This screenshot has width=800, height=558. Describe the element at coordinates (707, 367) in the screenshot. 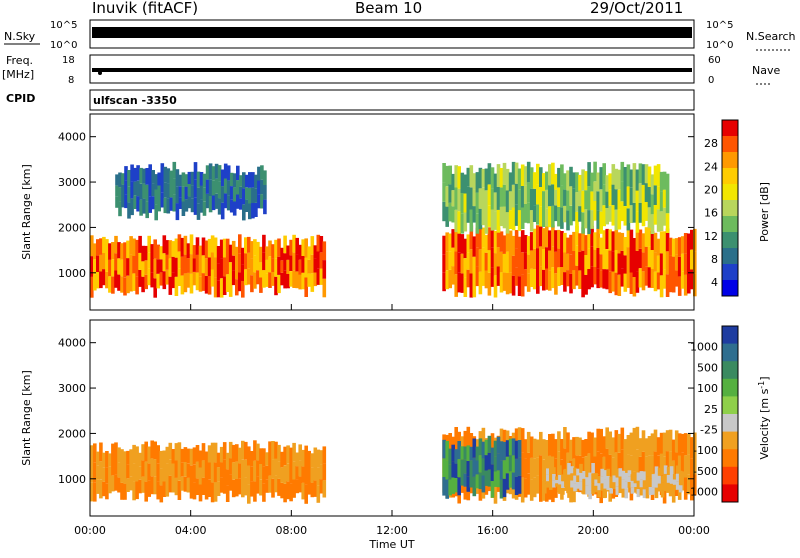

I see `velocity-colorbar-tick: 500` at that location.